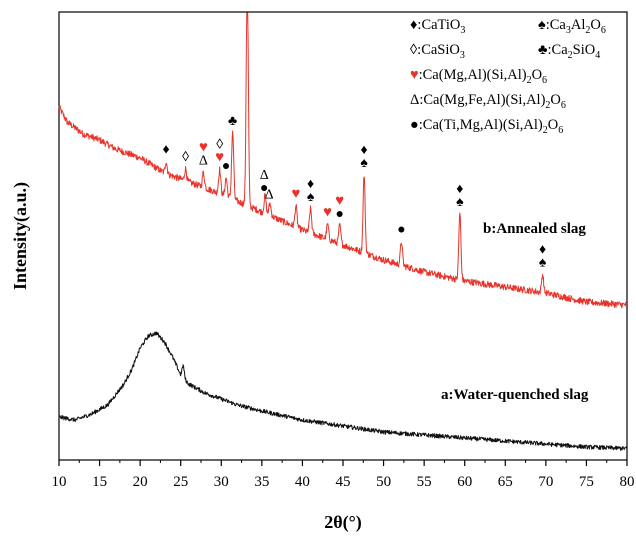 The image size is (636, 542). What do you see at coordinates (232, 121) in the screenshot?
I see `peak-marker: ♣` at bounding box center [232, 121].